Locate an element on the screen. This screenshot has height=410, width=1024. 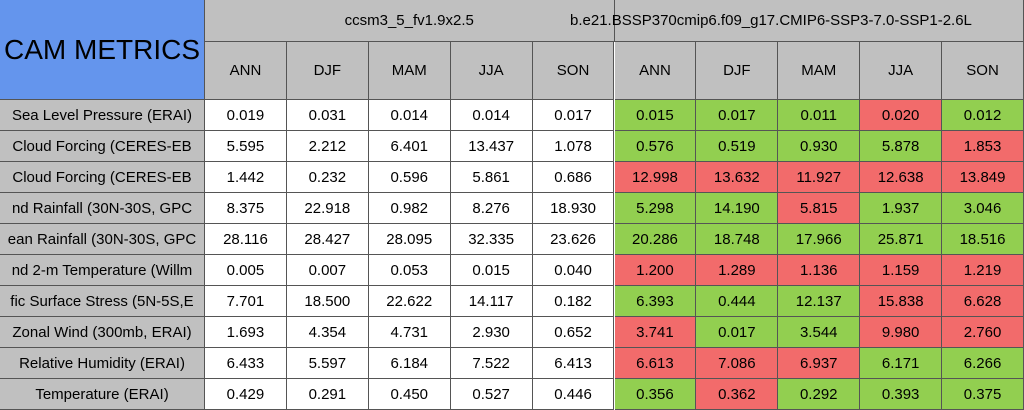
row-label: Relative Humidity (ERAI) is located at coordinates (102, 363).